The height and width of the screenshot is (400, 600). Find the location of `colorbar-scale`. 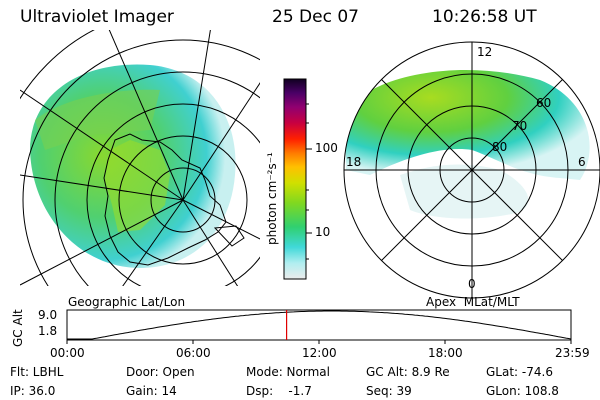

colorbar-scale is located at coordinates (295, 179).